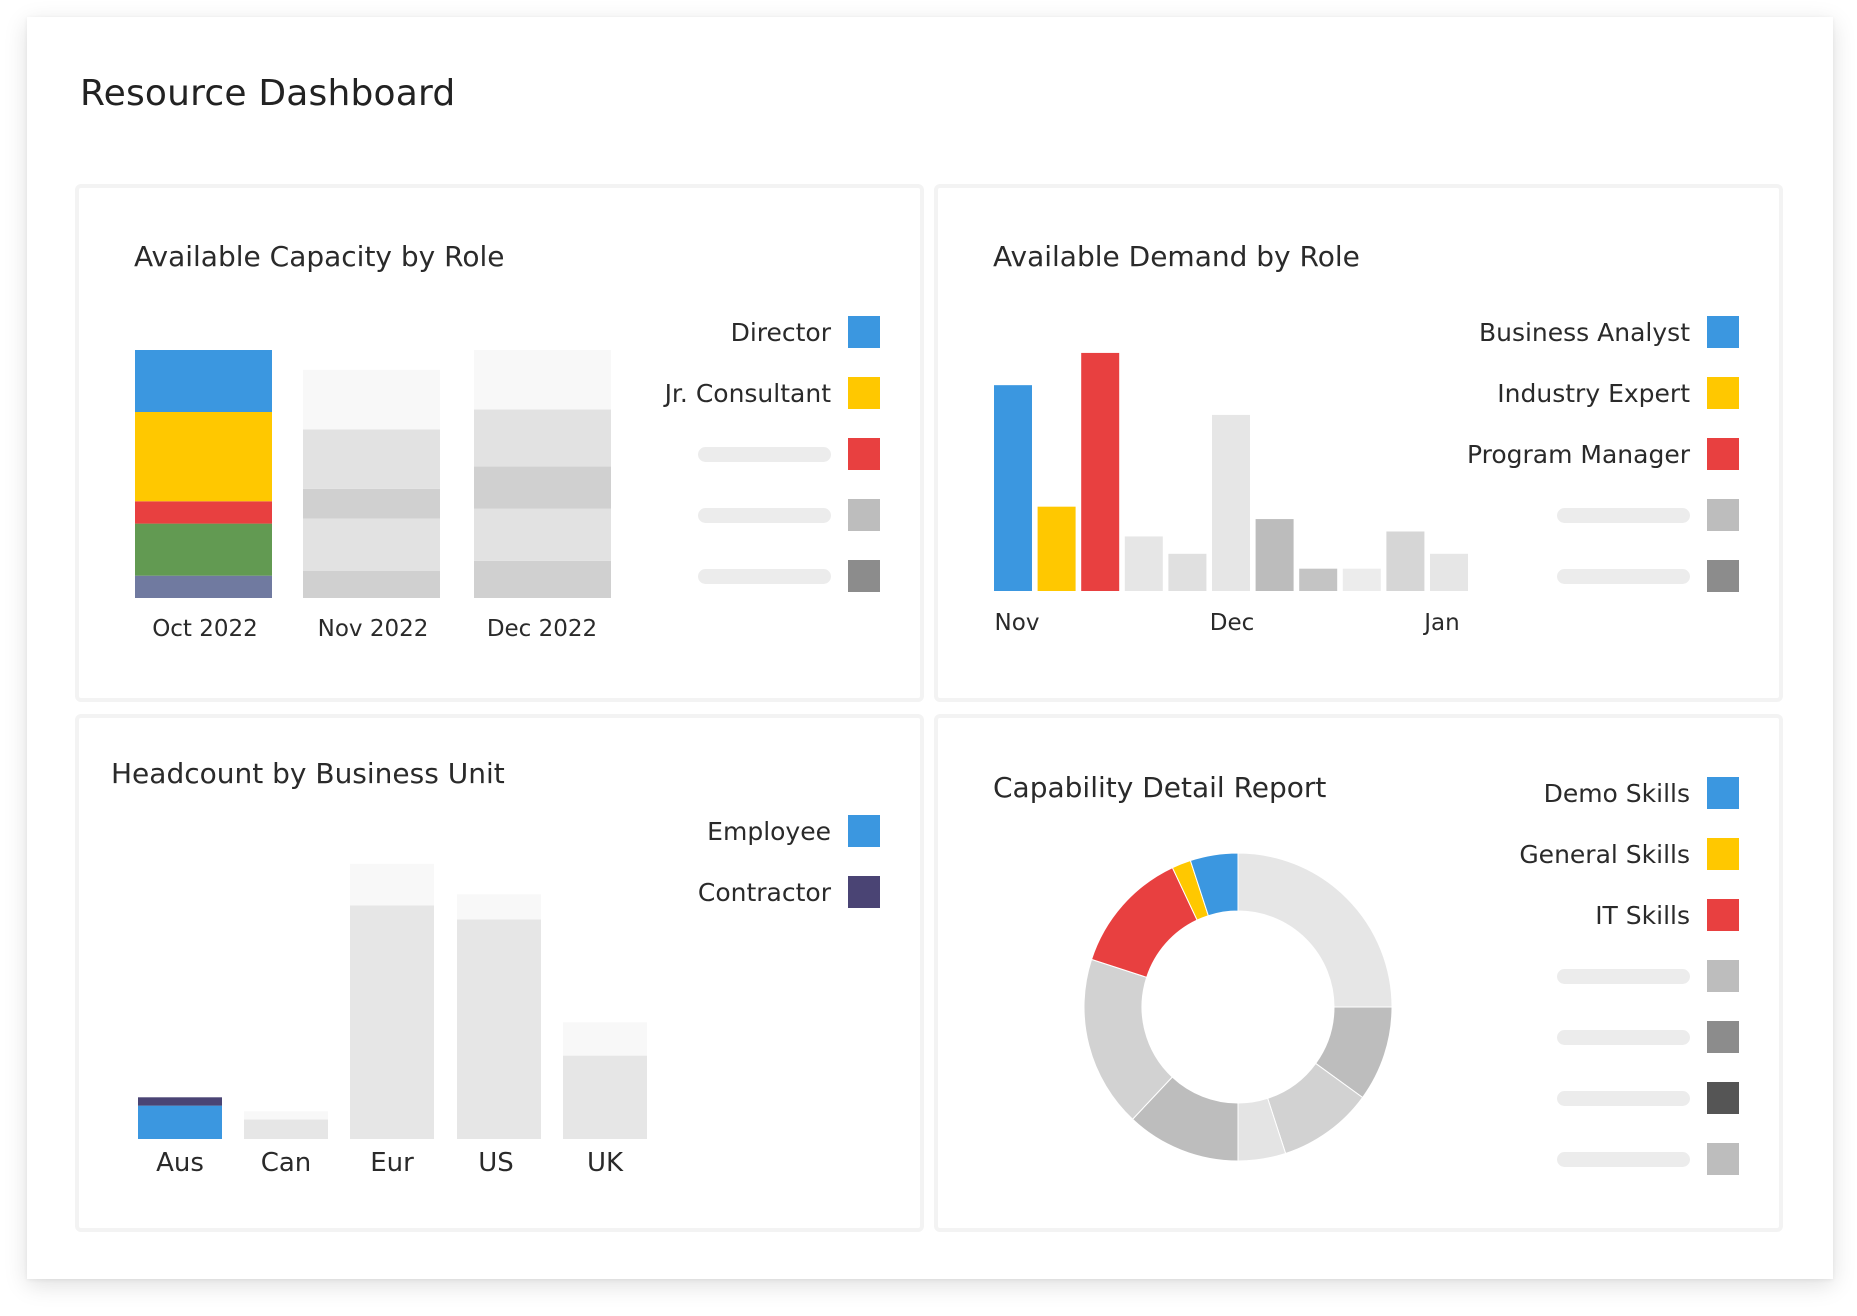  I want to click on capability-title: Capability Detail Report, so click(1160, 787).